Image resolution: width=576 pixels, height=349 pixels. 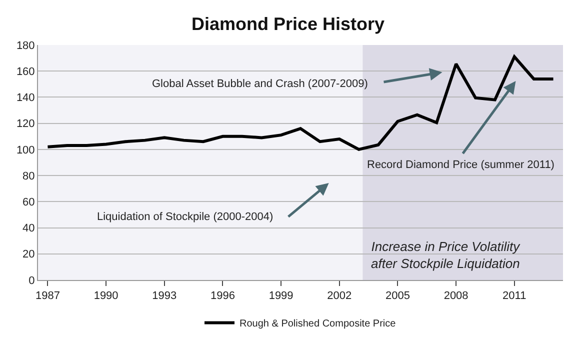 What do you see at coordinates (339, 296) in the screenshot?
I see `x-tick-label: 2002` at bounding box center [339, 296].